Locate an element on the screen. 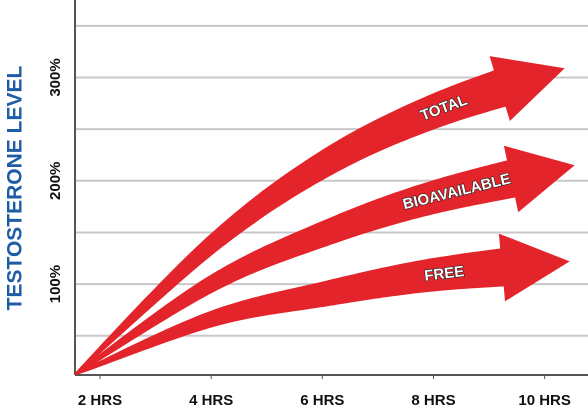 The height and width of the screenshot is (415, 588). x-tick-label: 4 HRS is located at coordinates (211, 400).